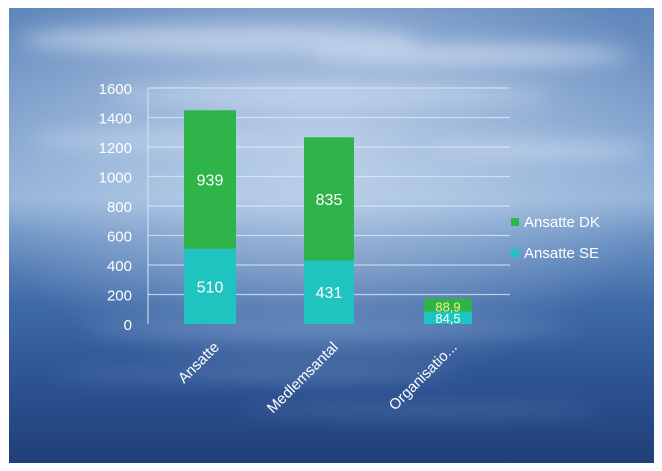 This screenshot has width=662, height=471. I want to click on y-tick-label: 200, so click(119, 296).